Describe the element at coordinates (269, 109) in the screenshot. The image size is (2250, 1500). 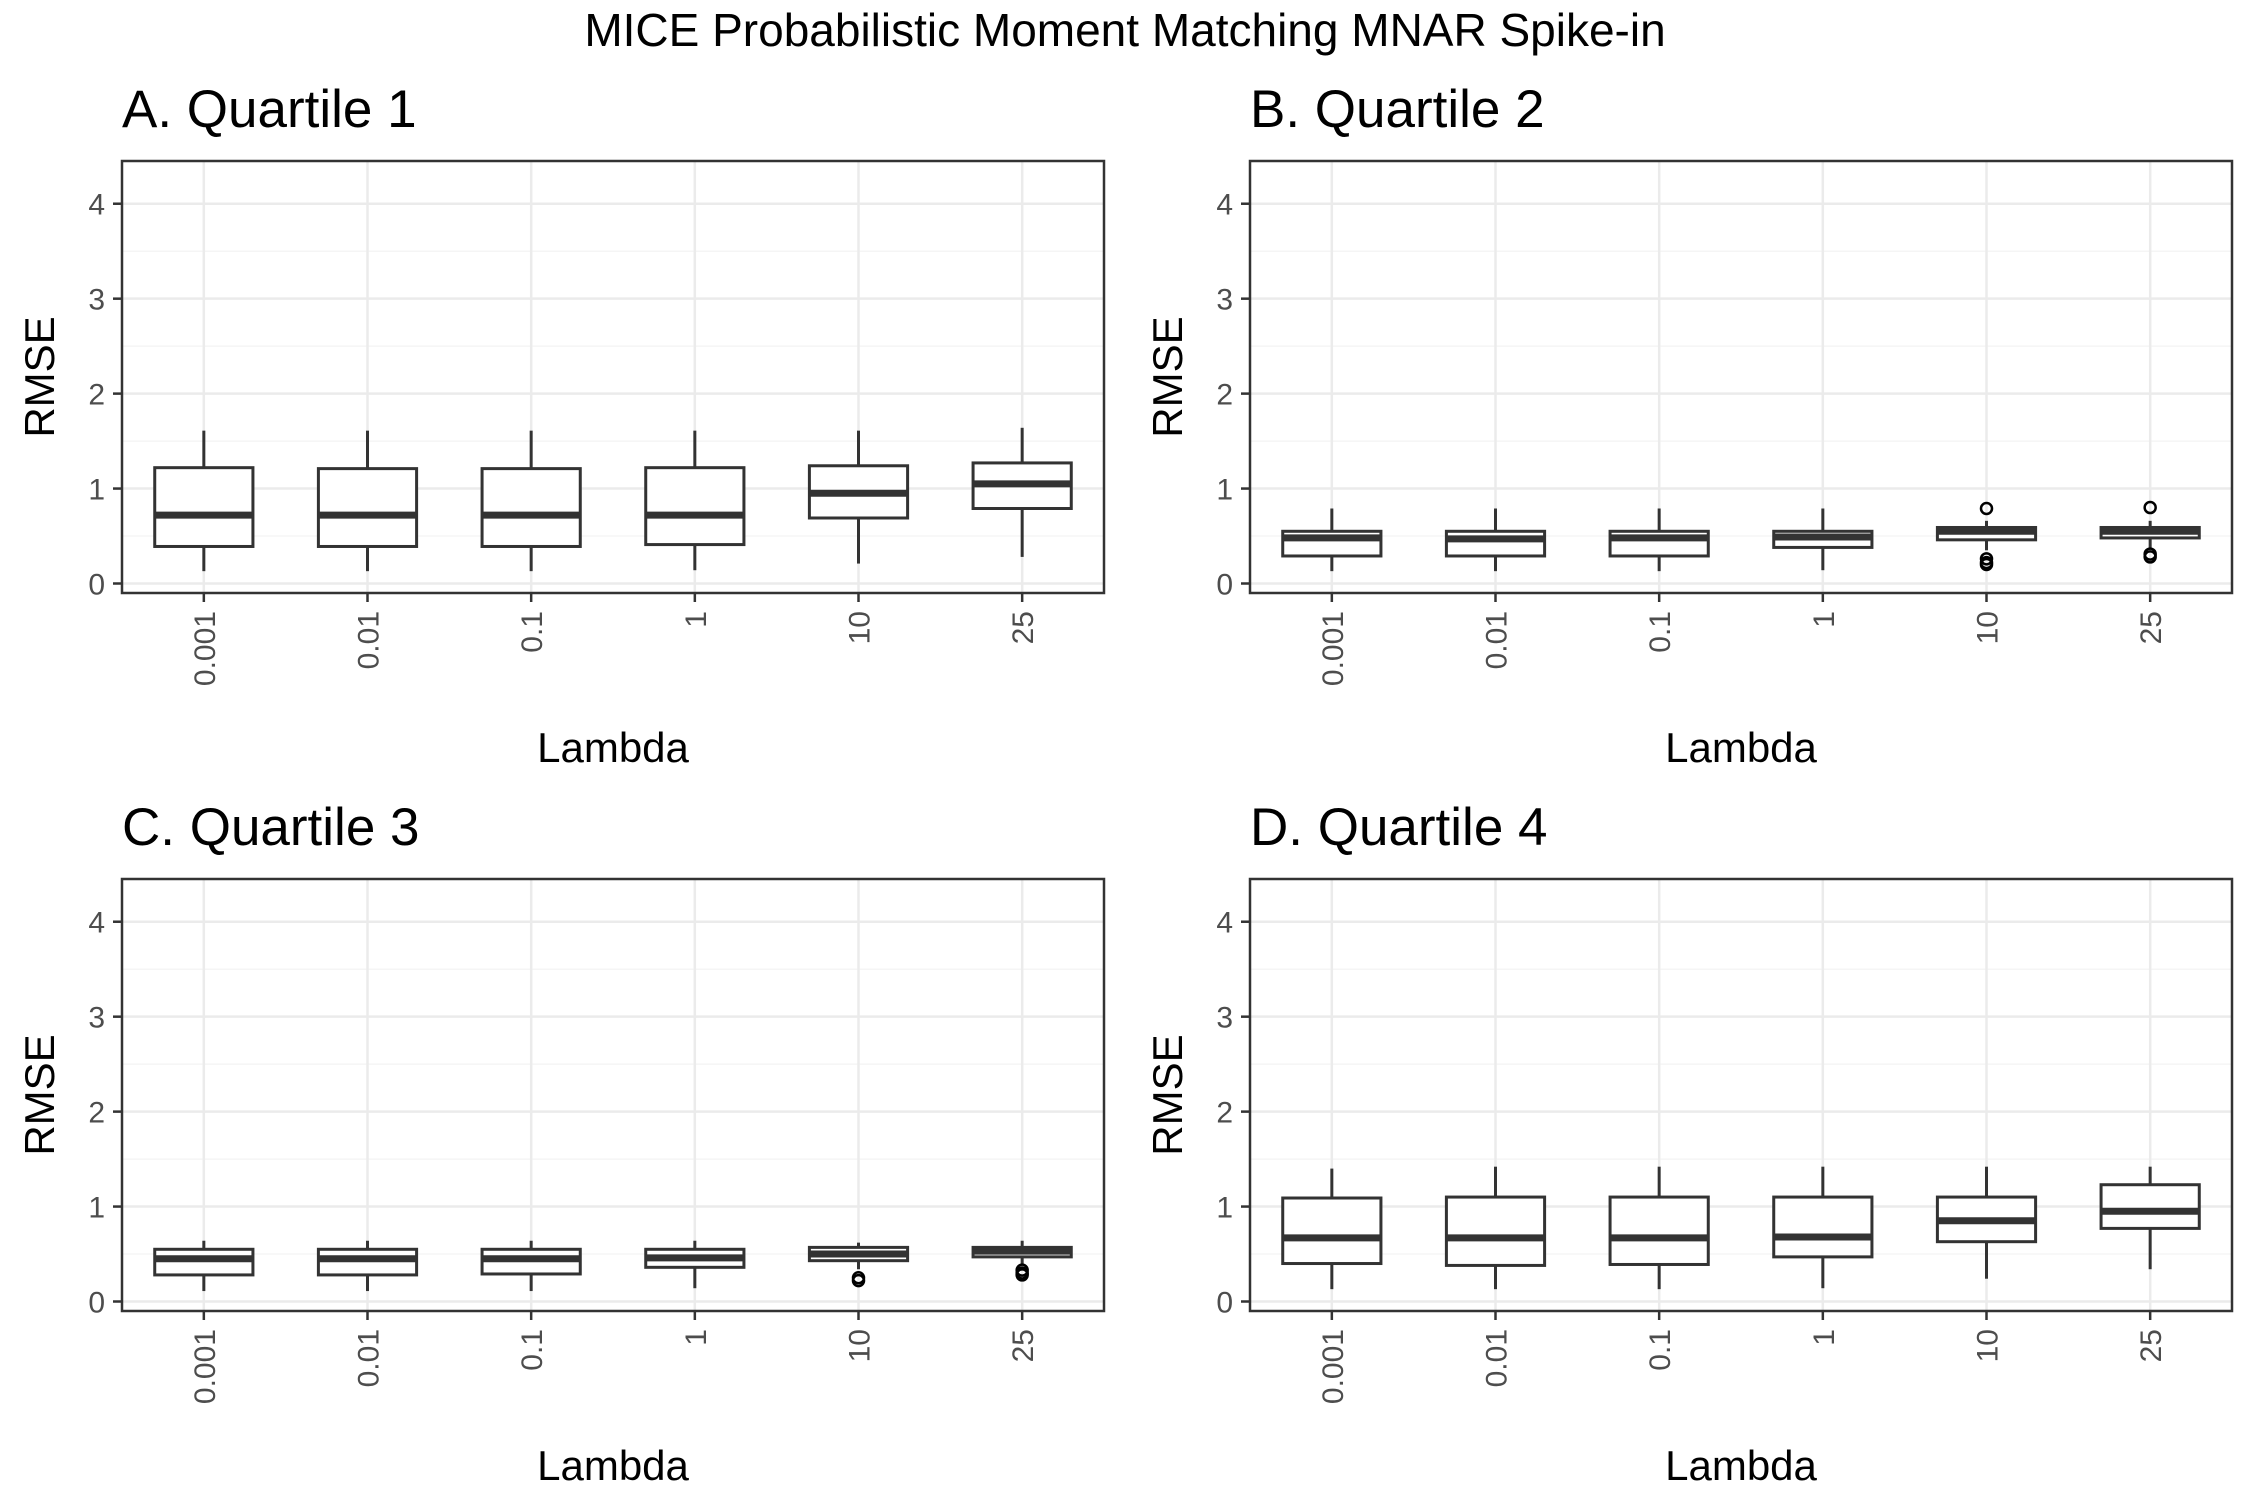
I see `panel-title: A. Quartile 1` at that location.